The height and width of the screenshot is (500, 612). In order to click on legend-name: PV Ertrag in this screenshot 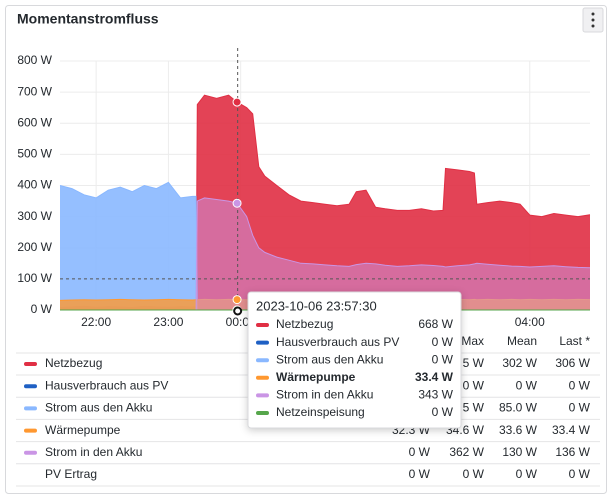, I will do `click(71, 474)`.